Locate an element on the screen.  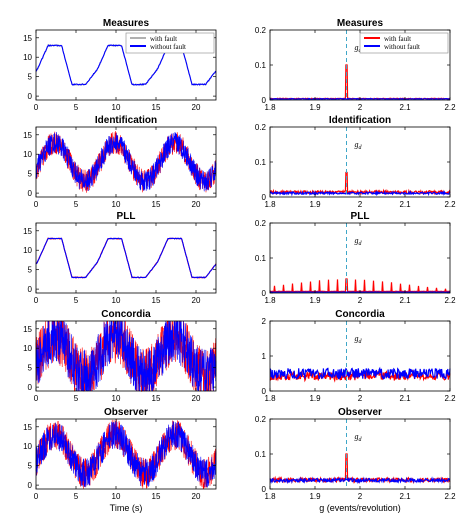
legend-box is located at coordinates (170, 43).